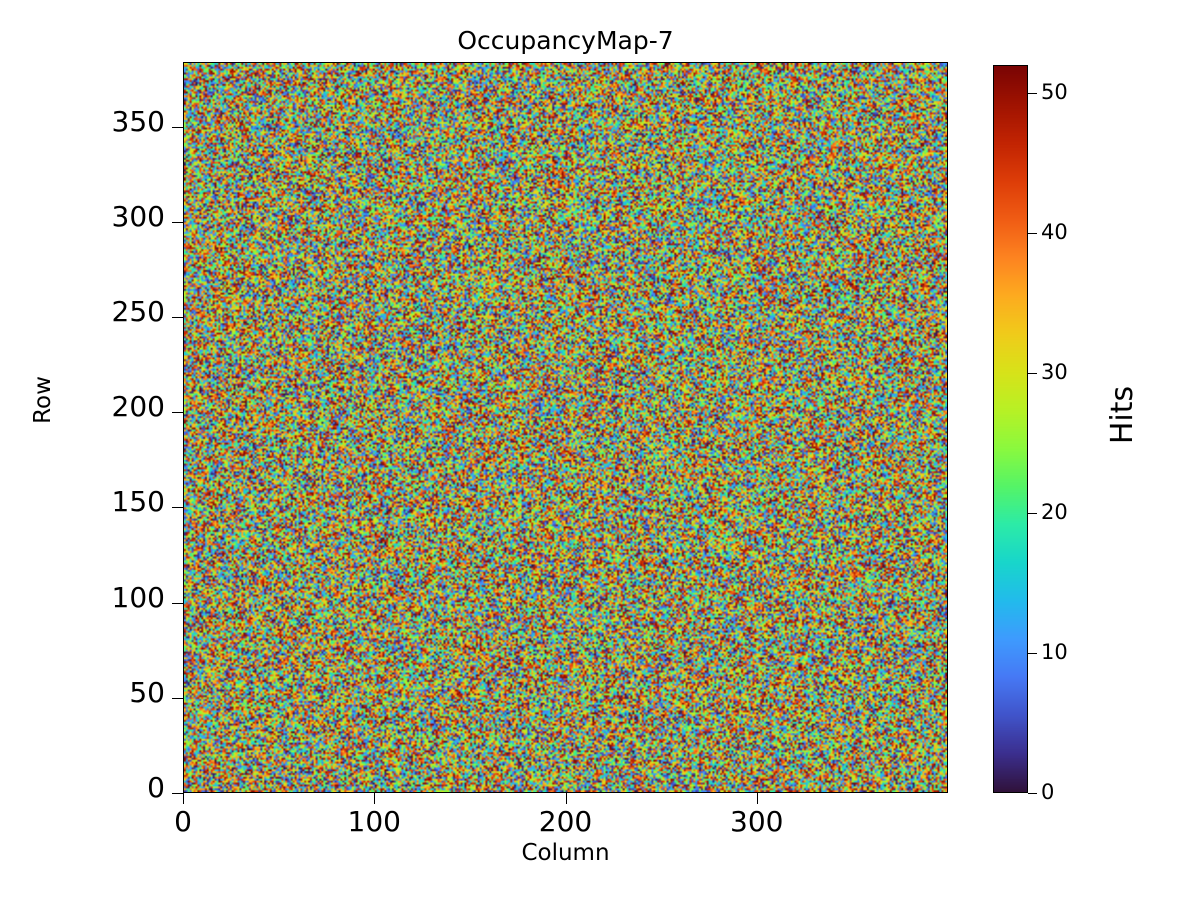 The width and height of the screenshot is (1200, 900). Describe the element at coordinates (1122, 415) in the screenshot. I see `colorbar-label: Hits` at that location.